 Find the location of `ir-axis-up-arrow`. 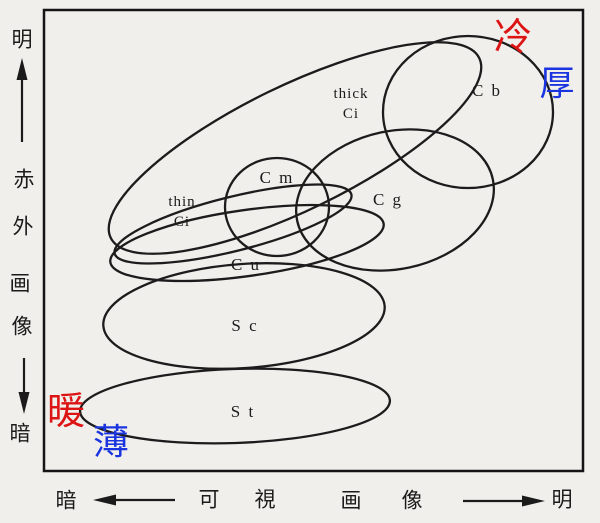

ir-axis-up-arrow is located at coordinates (22, 100).